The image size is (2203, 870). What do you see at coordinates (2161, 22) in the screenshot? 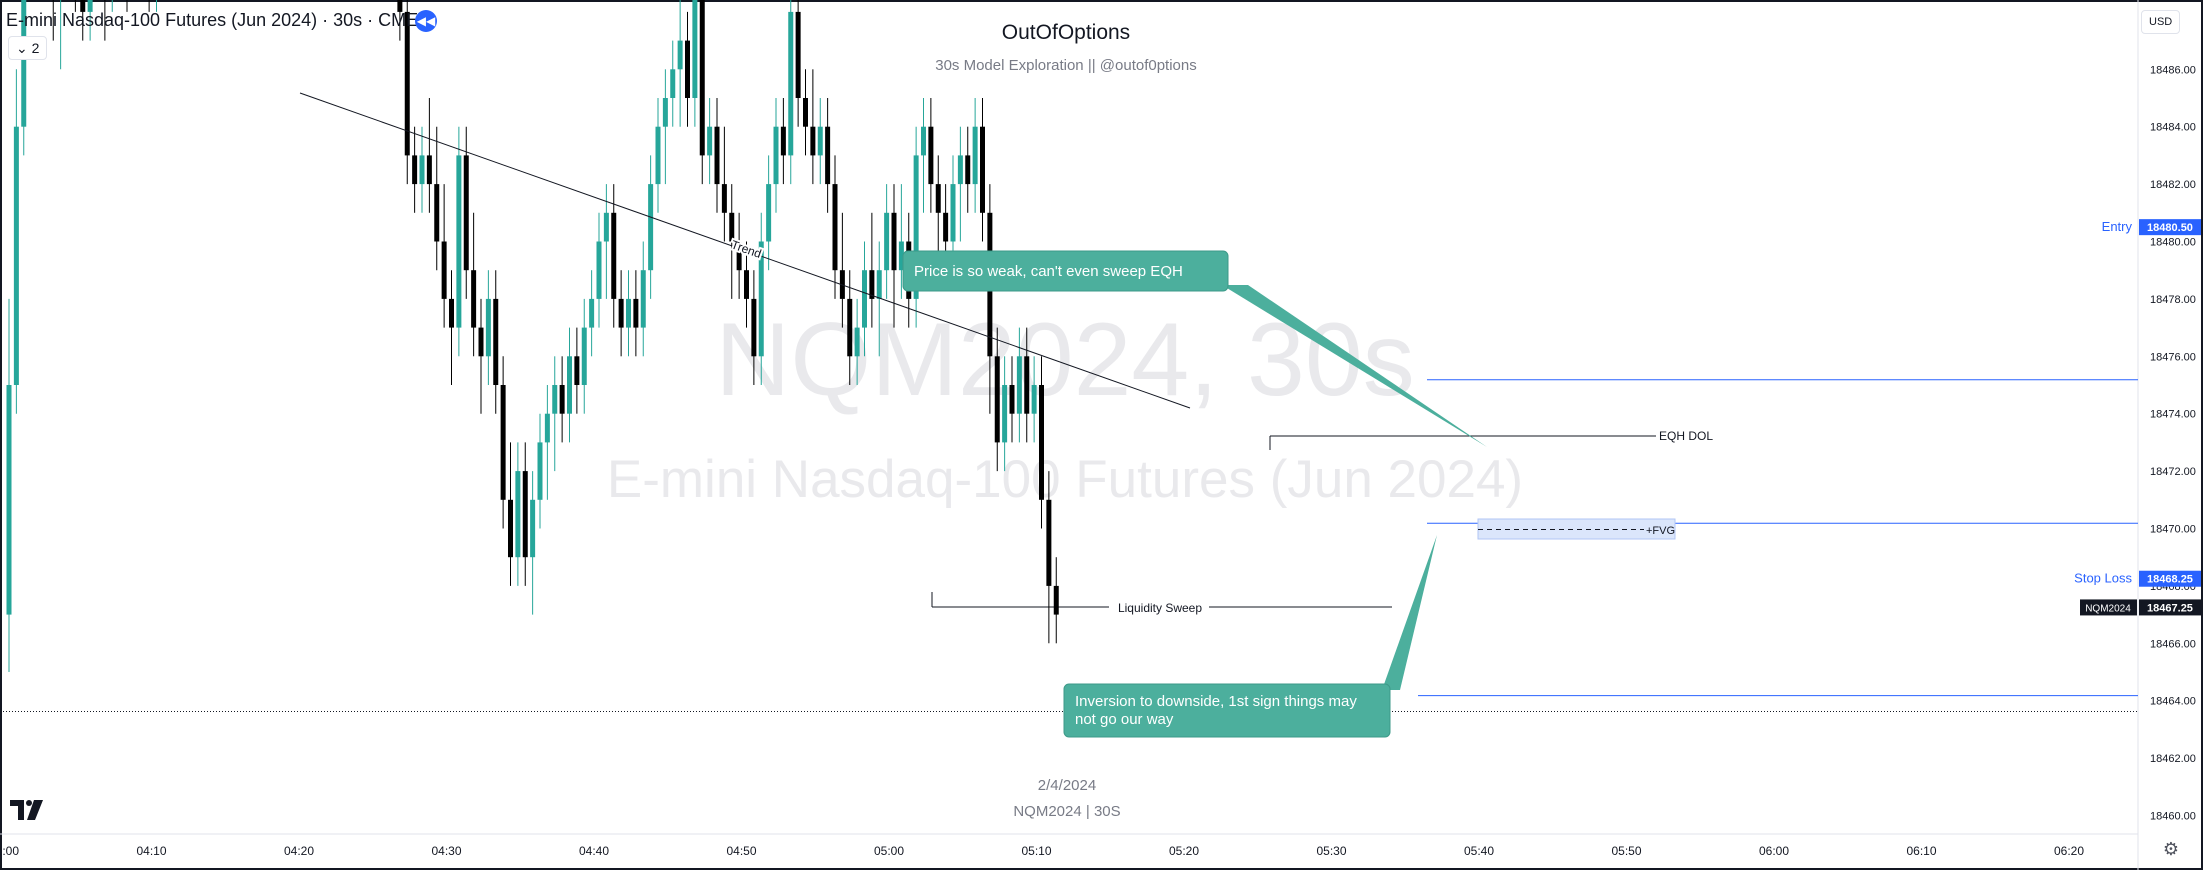
I see `currency-select: USD` at bounding box center [2161, 22].